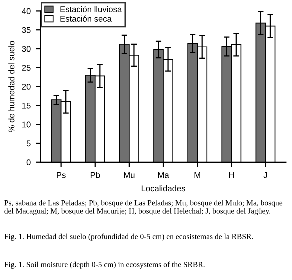 The image size is (292, 280). Describe the element at coordinates (164, 175) in the screenshot. I see `x-tick-label: Ma` at that location.